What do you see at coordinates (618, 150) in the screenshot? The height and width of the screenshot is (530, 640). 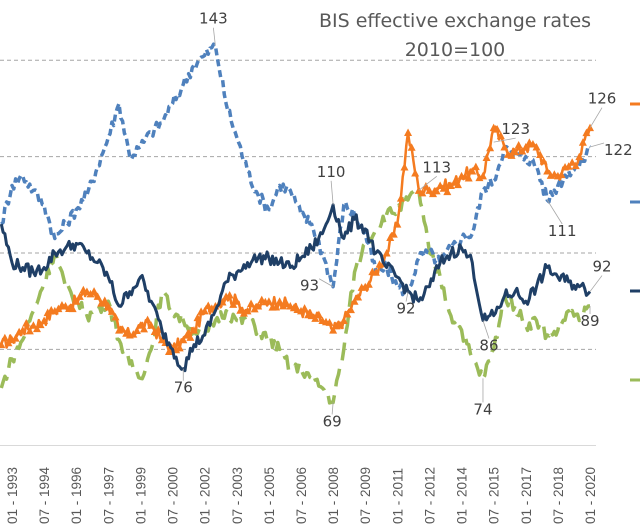 I see `data-label: 122` at bounding box center [618, 150].